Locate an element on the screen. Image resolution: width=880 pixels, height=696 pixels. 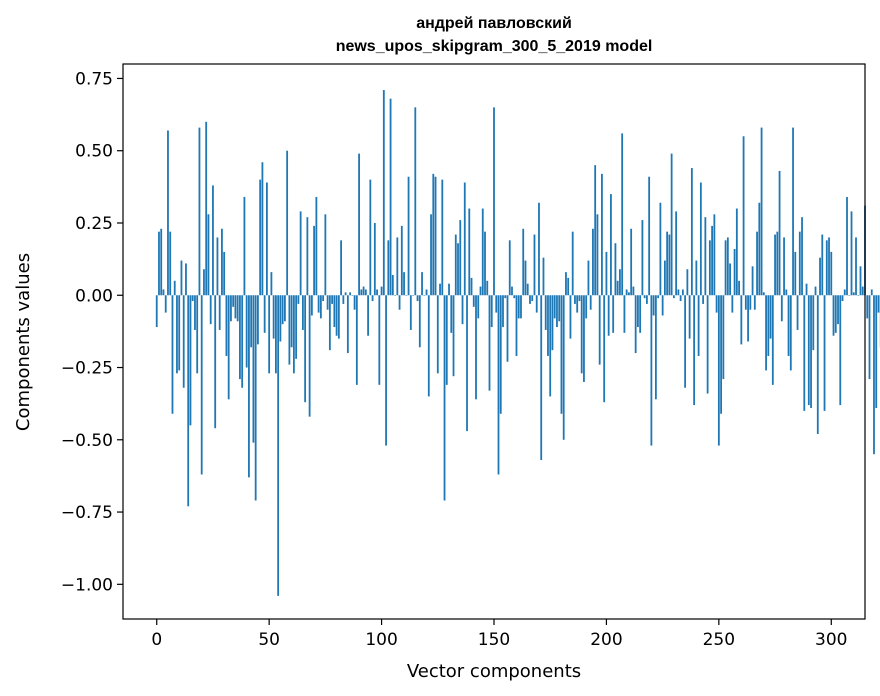
x-tick-label: 200 is located at coordinates (606, 640).